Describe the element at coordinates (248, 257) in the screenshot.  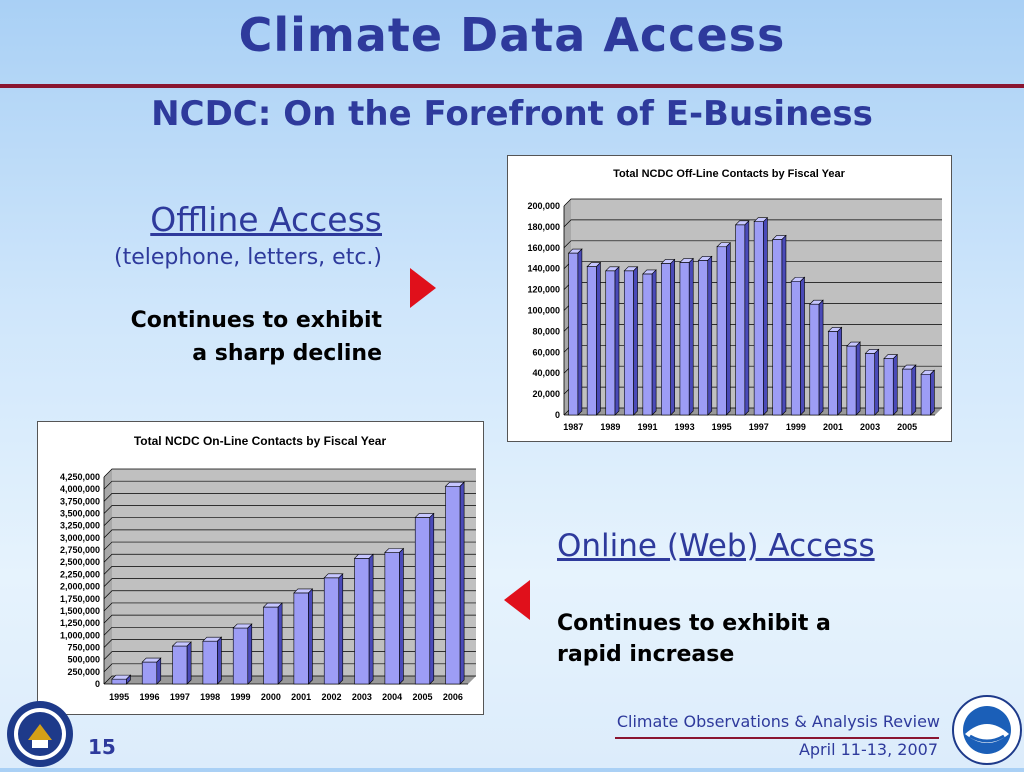
I see `offline-access-subheading: (telephone, letters, etc.)` at that location.